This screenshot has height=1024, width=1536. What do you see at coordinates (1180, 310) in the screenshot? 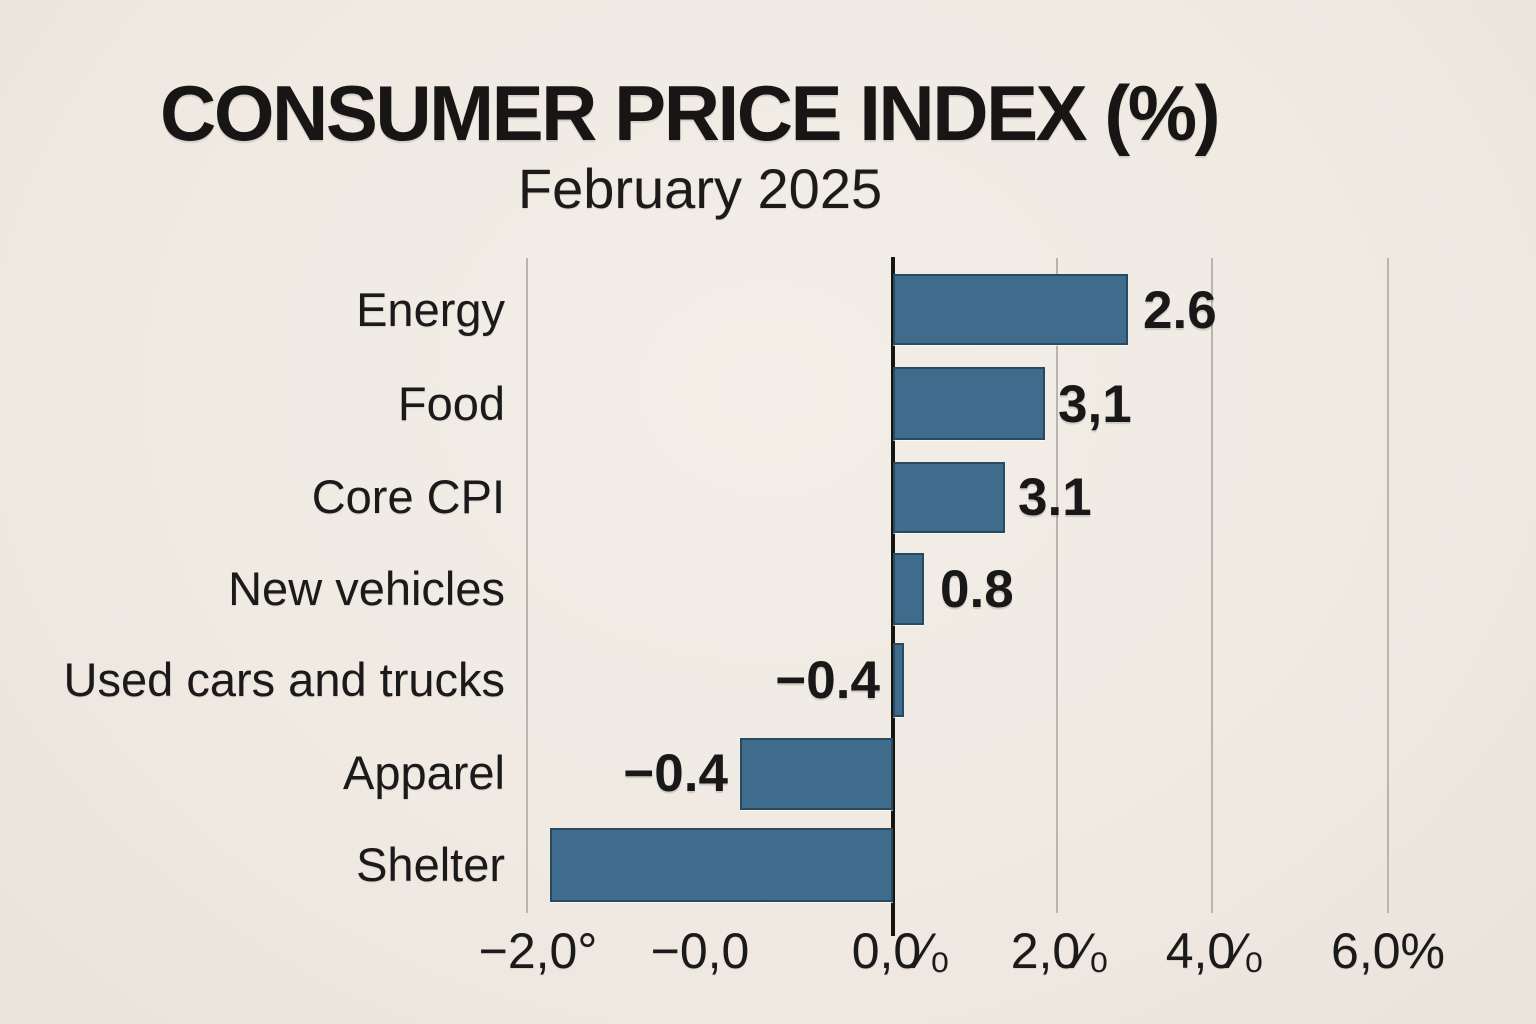
I see `value-label-energy: 2.6` at bounding box center [1180, 310].